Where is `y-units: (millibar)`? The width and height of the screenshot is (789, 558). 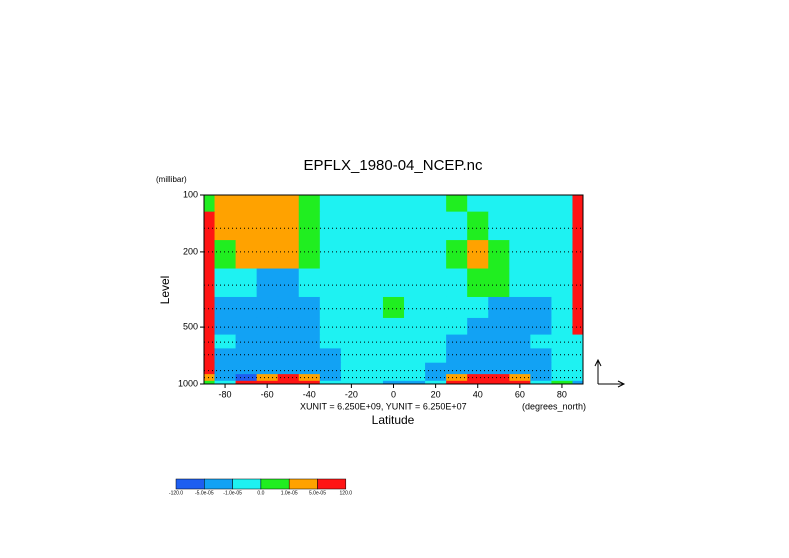
y-units: (millibar) is located at coordinates (171, 179).